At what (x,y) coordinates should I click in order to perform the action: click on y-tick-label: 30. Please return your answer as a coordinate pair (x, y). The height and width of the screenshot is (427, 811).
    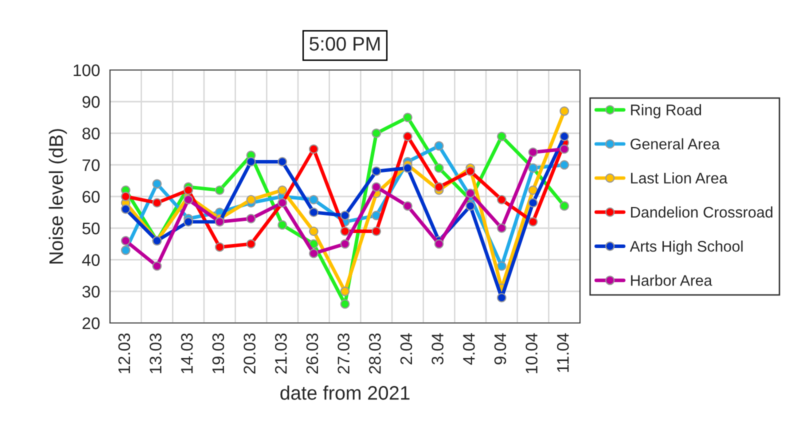
    Looking at the image, I should click on (91, 292).